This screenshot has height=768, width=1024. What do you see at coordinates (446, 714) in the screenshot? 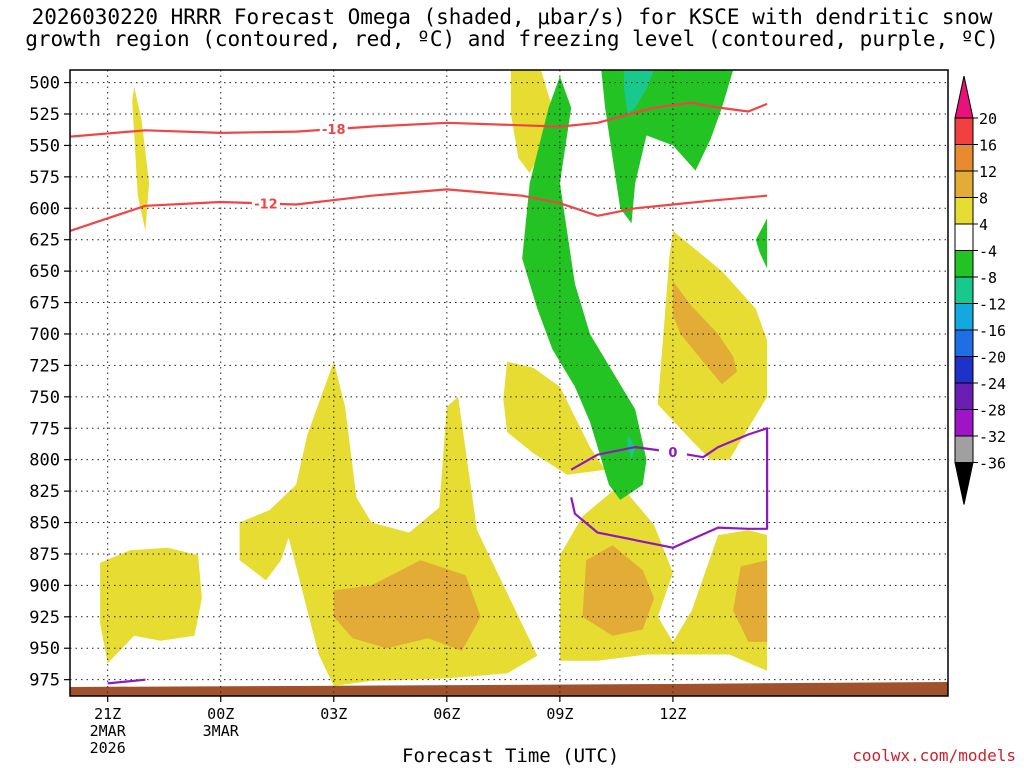
I see `xtick-label-06Z: 06Z` at bounding box center [446, 714].